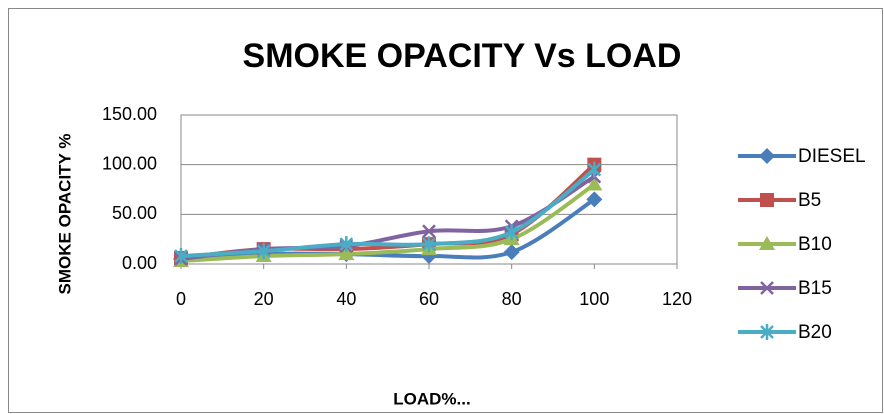  Describe the element at coordinates (129, 114) in the screenshot. I see `y-tick-label: 150.00` at that location.